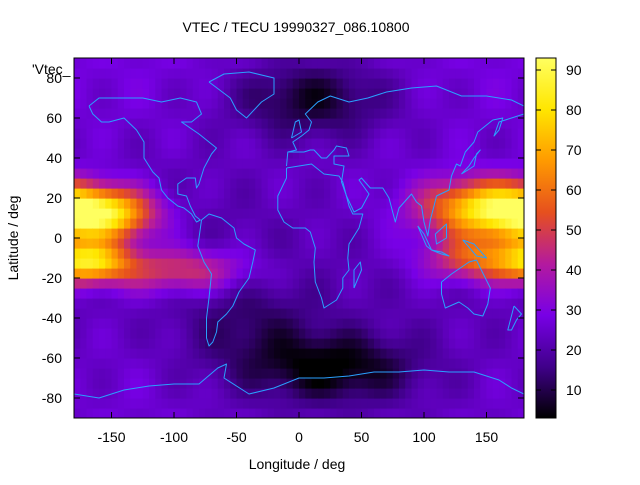  What do you see at coordinates (466, 288) in the screenshot?
I see `coastline-path` at bounding box center [466, 288].